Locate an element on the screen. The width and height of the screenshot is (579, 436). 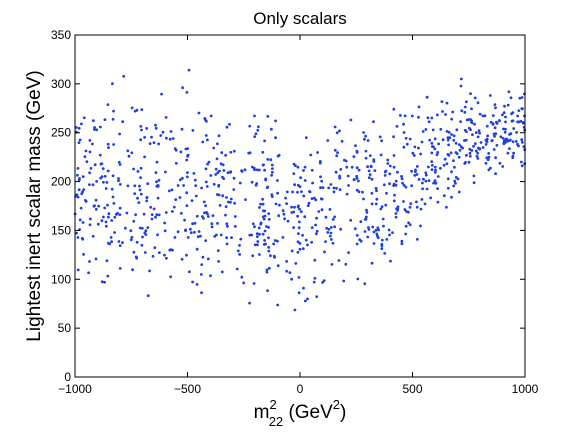
x-axis-label-sup: 2 is located at coordinates (272, 404).